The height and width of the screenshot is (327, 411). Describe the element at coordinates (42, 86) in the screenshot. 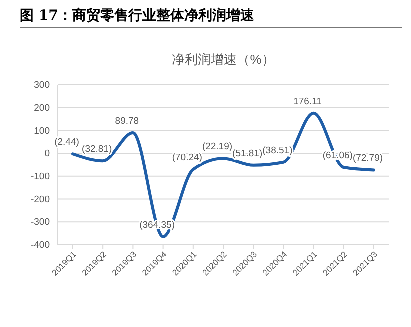

I see `y-tick-label: 300` at that location.